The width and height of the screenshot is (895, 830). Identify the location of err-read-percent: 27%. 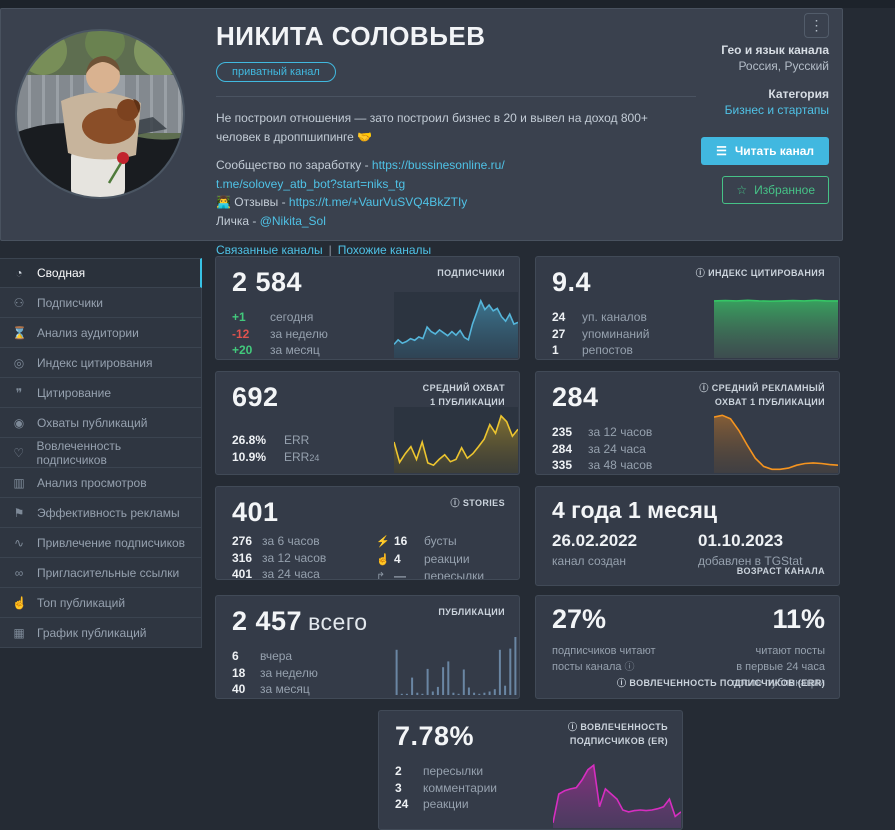
(579, 619).